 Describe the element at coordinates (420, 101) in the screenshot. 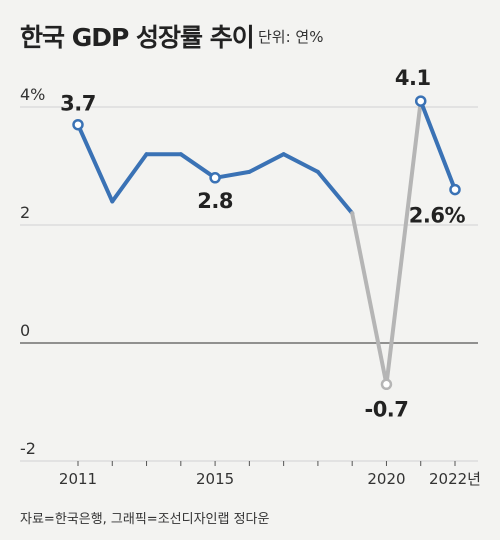

I see `data-point-2021` at that location.